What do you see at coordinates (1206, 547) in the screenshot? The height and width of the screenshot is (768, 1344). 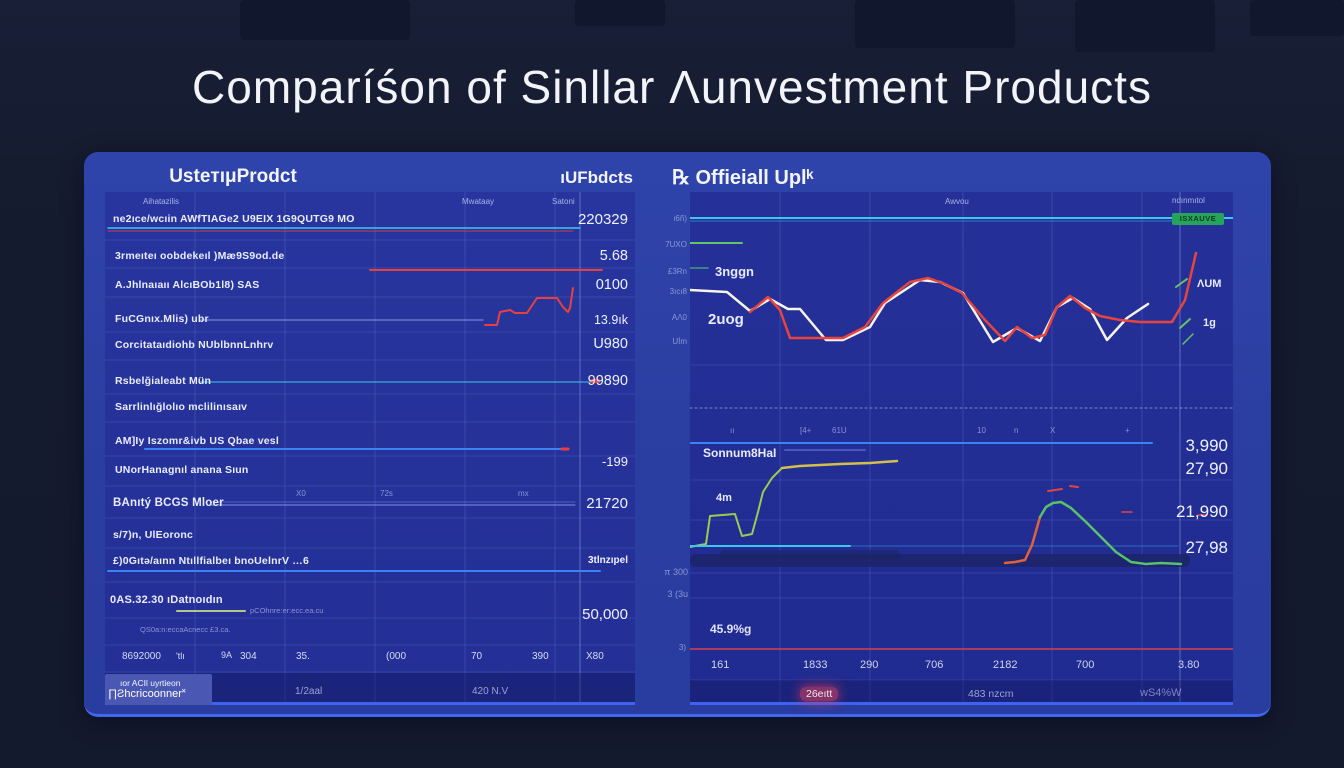 I see `right-value: 27,98` at bounding box center [1206, 547].